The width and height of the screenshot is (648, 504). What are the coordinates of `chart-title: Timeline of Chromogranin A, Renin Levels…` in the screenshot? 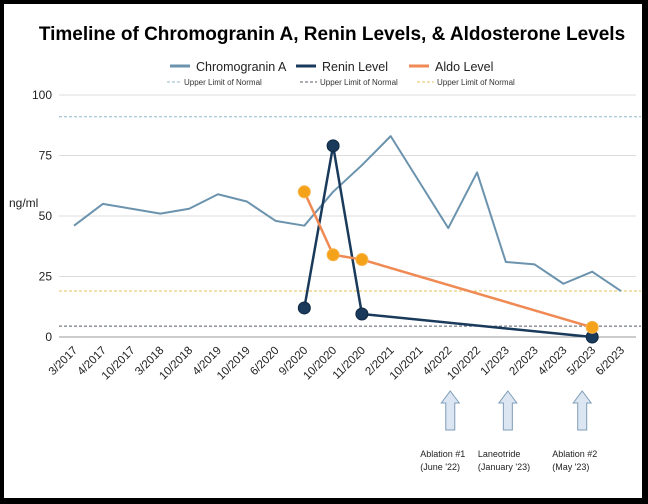 It's located at (332, 34).